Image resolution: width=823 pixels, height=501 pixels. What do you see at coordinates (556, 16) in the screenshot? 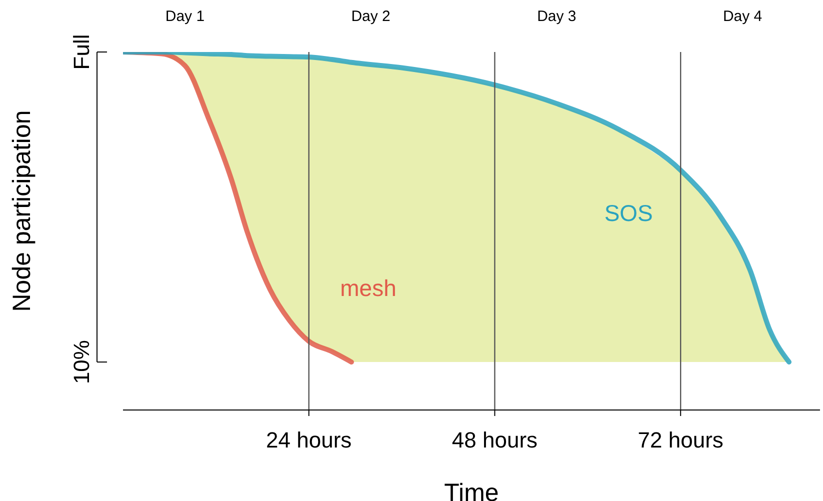
I see `text: Day 3` at bounding box center [556, 16].